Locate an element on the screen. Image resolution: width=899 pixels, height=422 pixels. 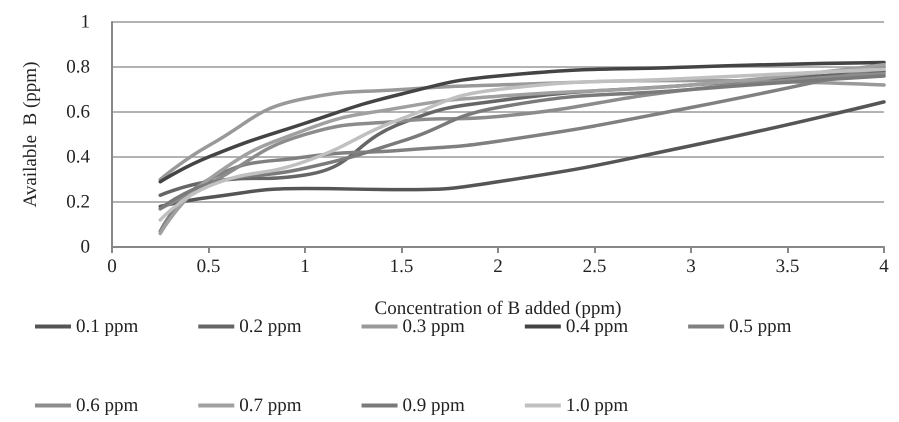
x-tick-label: 3.5 is located at coordinates (788, 266).